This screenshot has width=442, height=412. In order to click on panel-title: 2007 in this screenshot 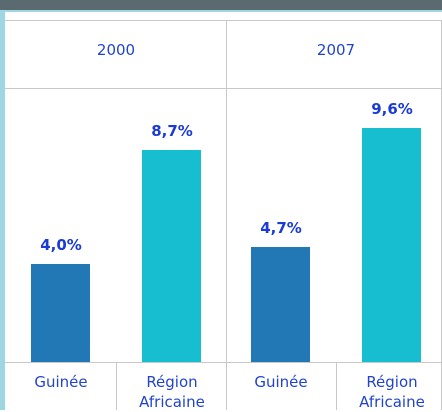, I will do `click(336, 50)`.